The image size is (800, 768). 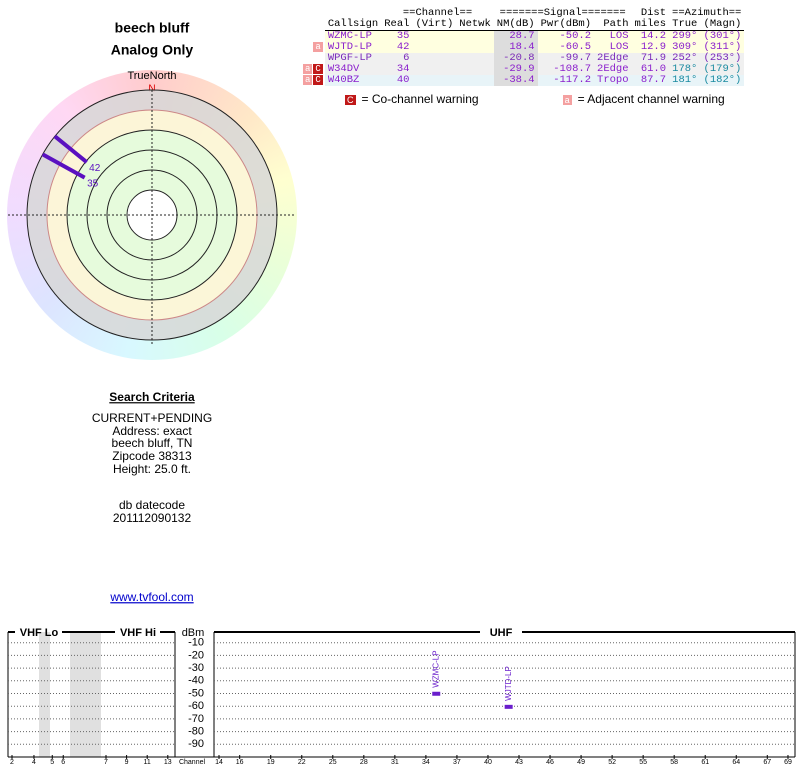 I want to click on x-tick-label: 7, so click(x=106, y=762).